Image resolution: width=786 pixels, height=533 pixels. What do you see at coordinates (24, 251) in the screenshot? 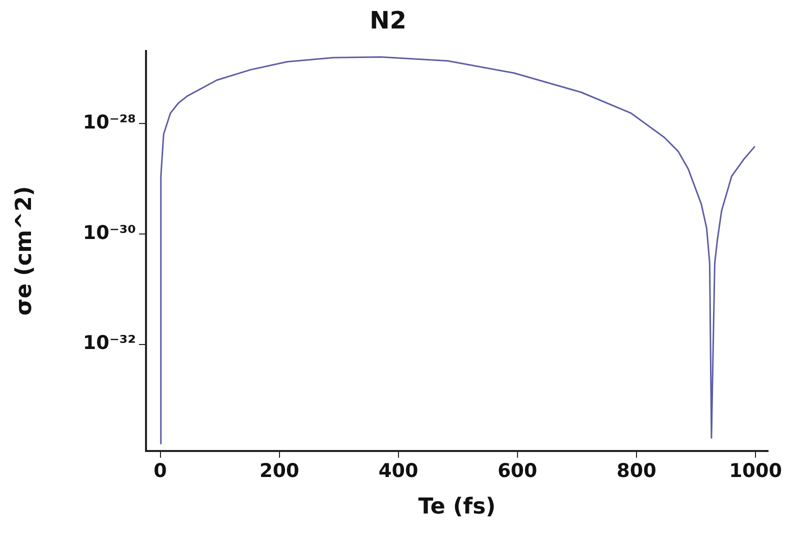
I see `y-axis-title: σe (cm^2)` at bounding box center [24, 251].